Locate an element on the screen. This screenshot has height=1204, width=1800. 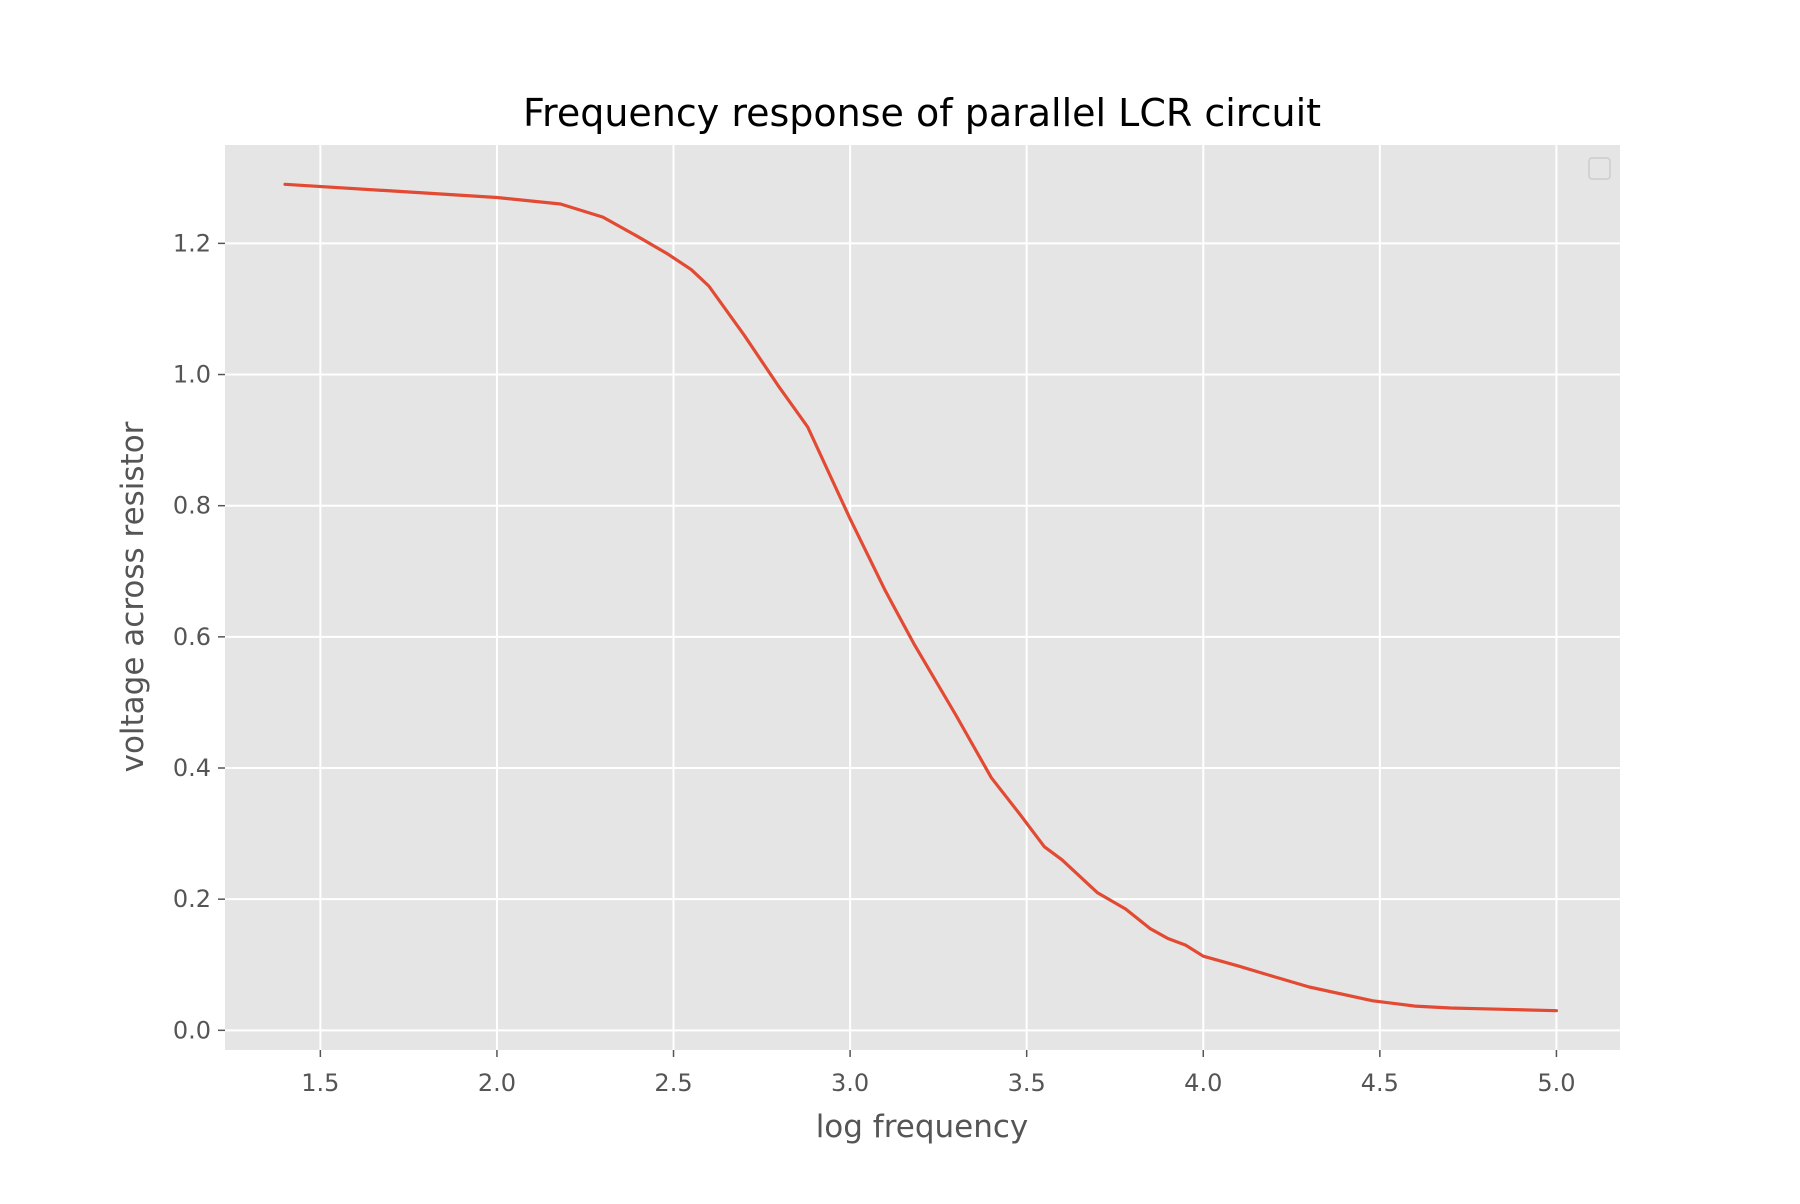
y-tick-label: 0.0 is located at coordinates (192, 1030).